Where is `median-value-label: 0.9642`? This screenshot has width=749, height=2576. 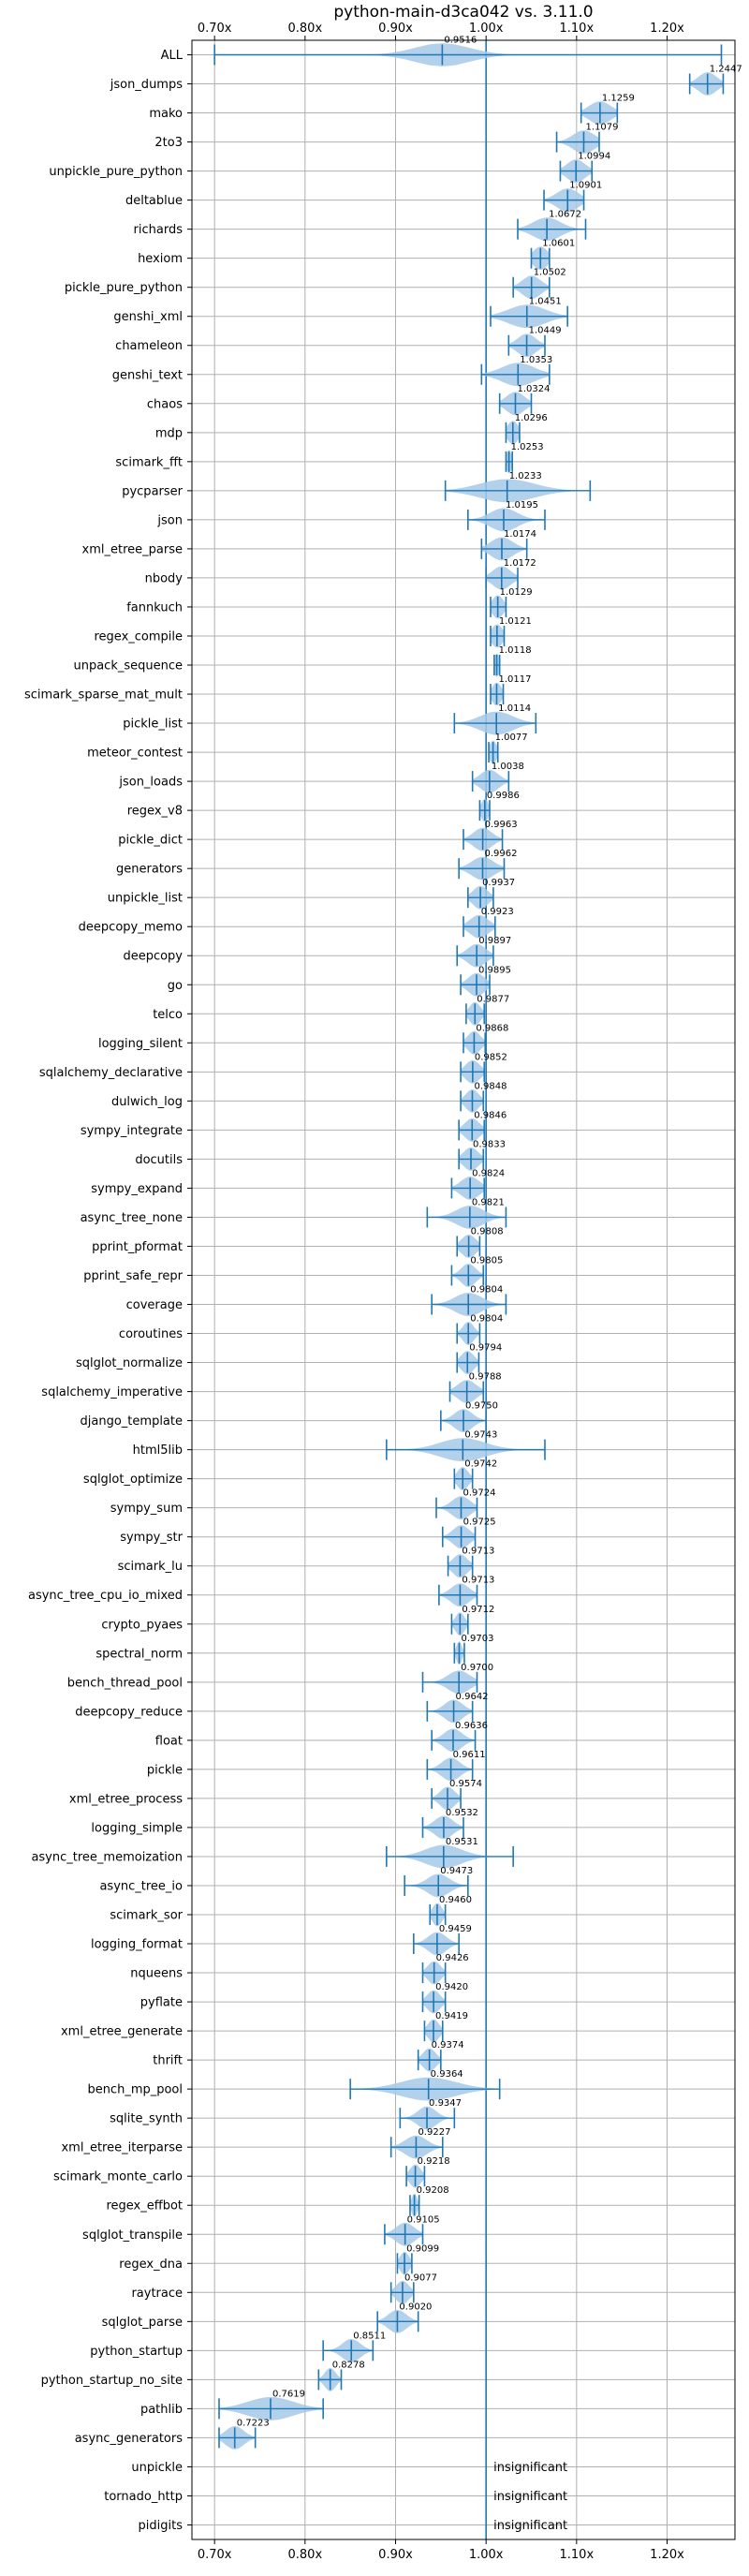
median-value-label: 0.9642 is located at coordinates (472, 1697).